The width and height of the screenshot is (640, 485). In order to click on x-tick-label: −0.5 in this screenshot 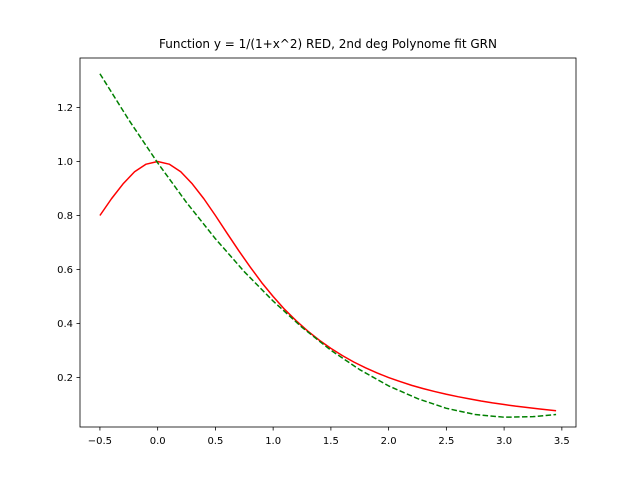, I will do `click(100, 441)`.